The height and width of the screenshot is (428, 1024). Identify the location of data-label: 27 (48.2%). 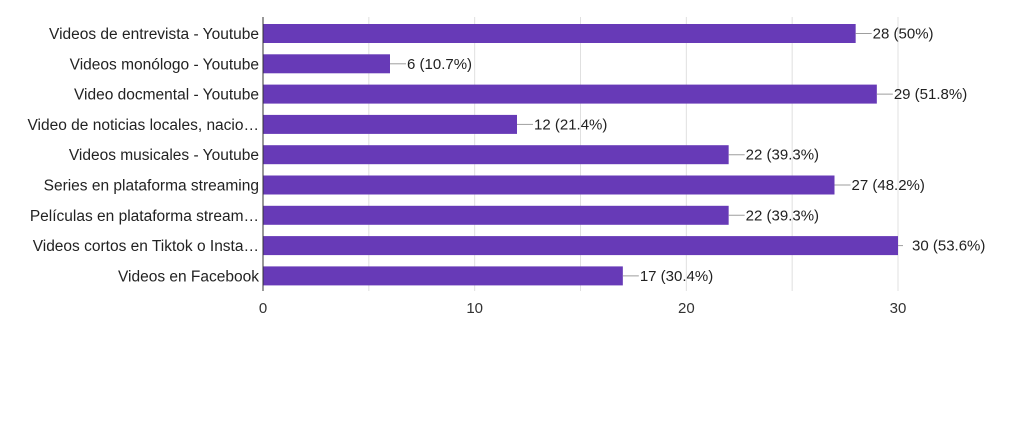
(888, 185).